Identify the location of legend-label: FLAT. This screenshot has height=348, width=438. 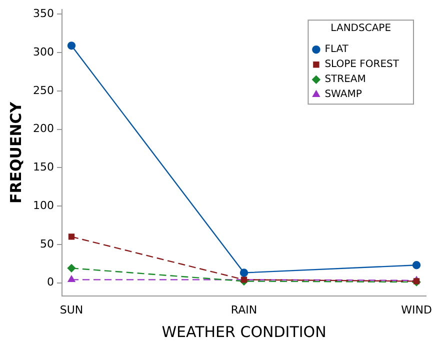
(337, 50).